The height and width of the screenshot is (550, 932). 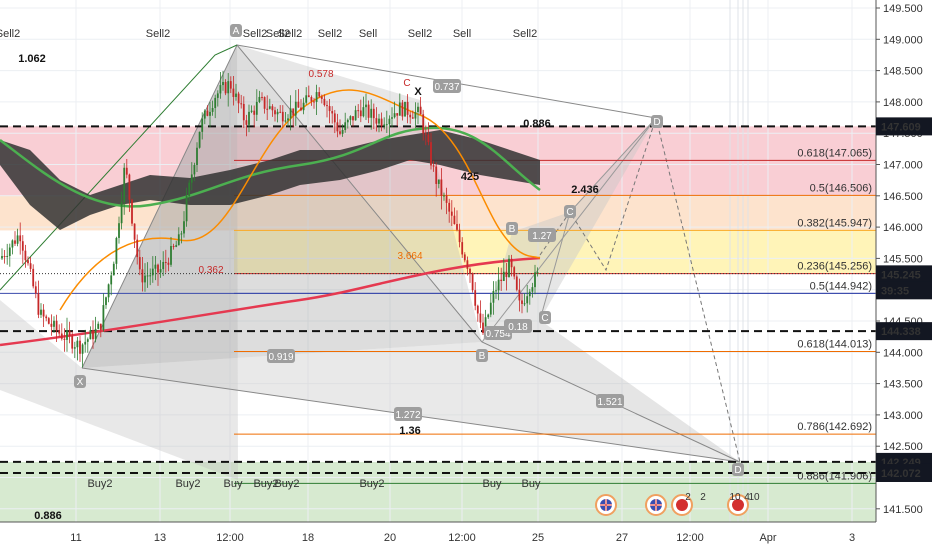 What do you see at coordinates (470, 177) in the screenshot?
I see `chart-annotation: 425` at bounding box center [470, 177].